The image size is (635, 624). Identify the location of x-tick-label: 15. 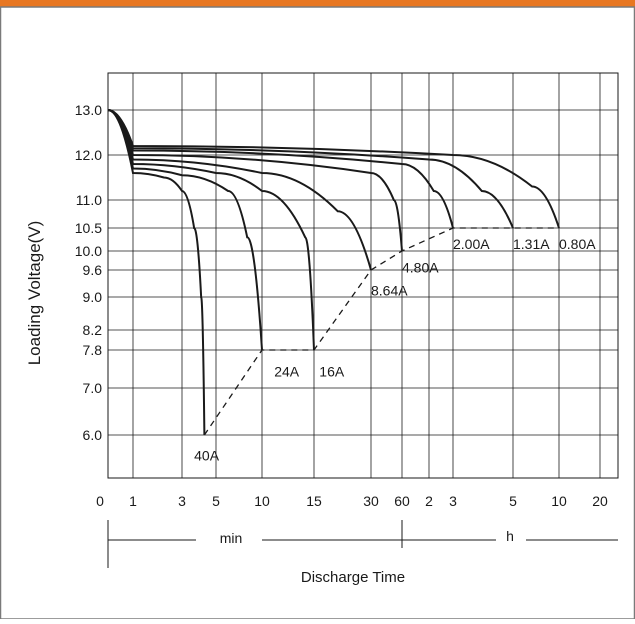
(314, 501).